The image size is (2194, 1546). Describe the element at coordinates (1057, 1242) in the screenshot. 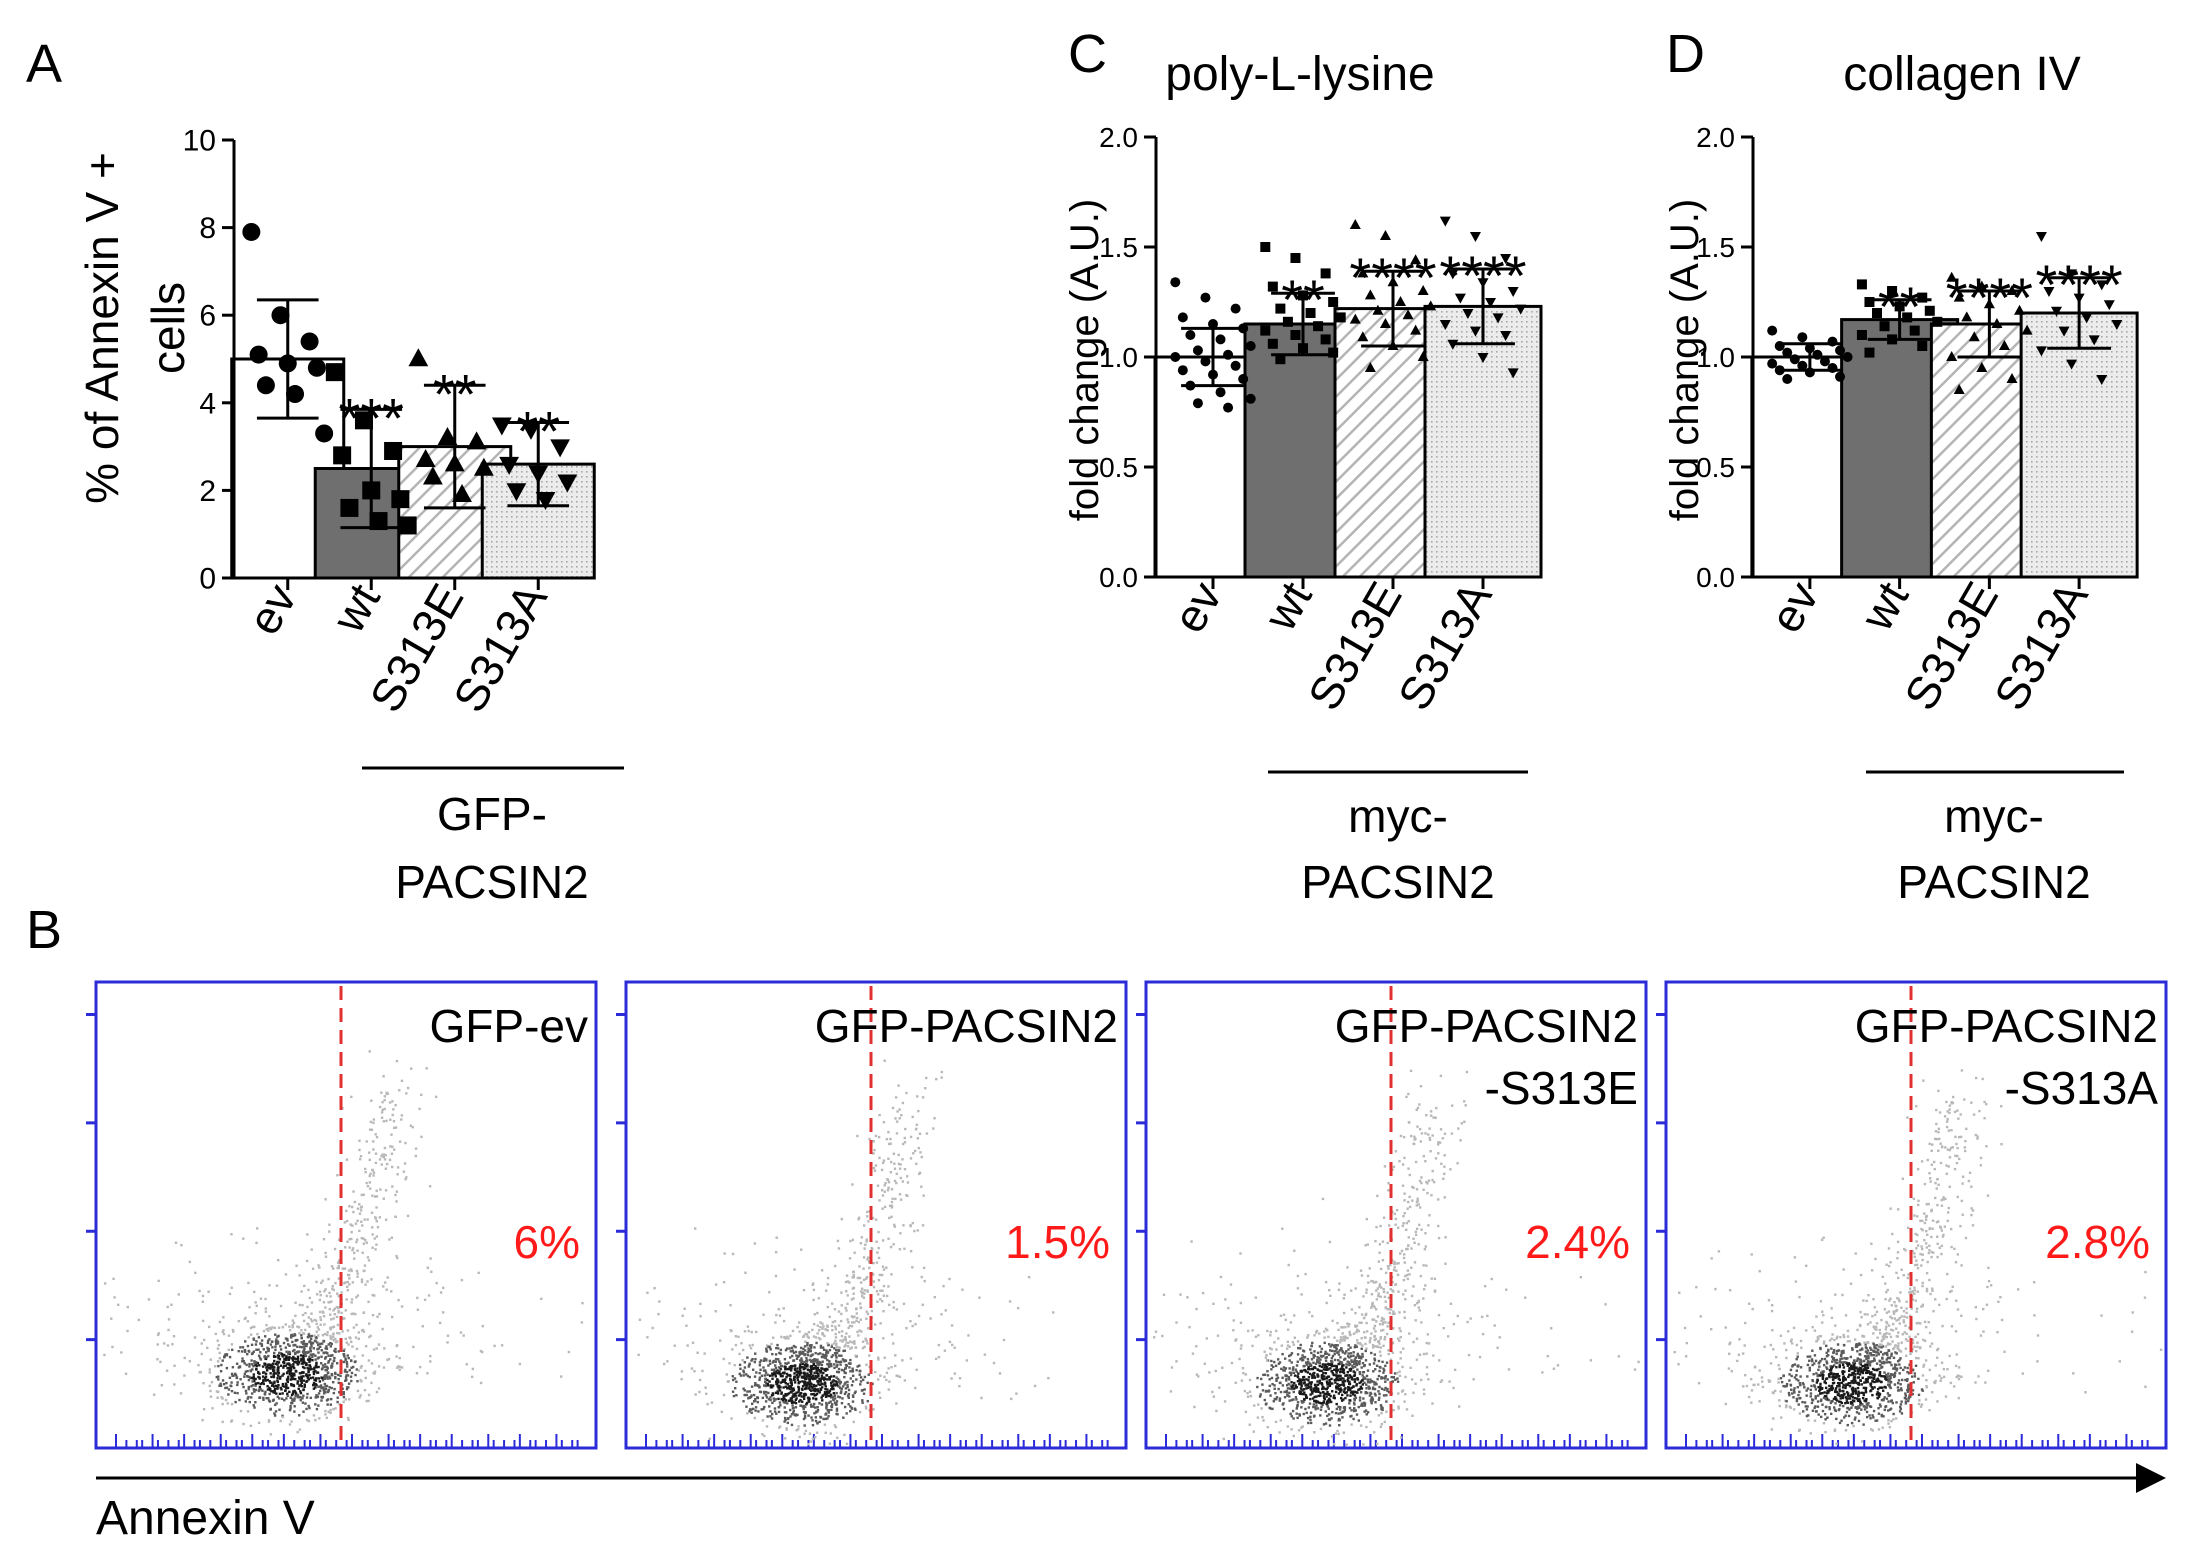

I see `flow-panel-percent: 1.5%` at that location.